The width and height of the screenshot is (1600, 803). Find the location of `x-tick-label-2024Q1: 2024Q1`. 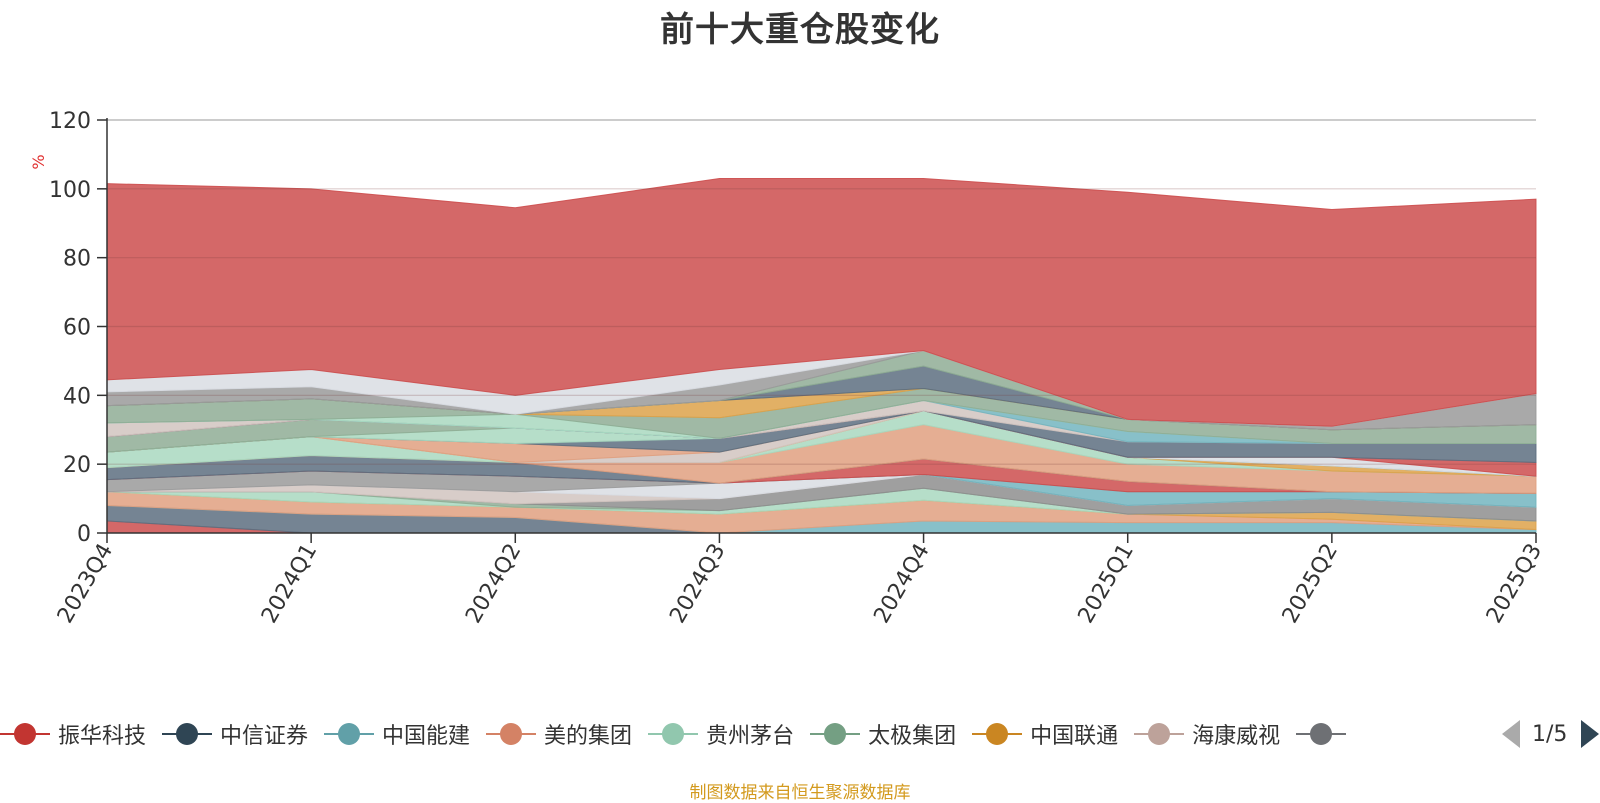

x-tick-label-2024Q1: 2024Q1 is located at coordinates (289, 584).